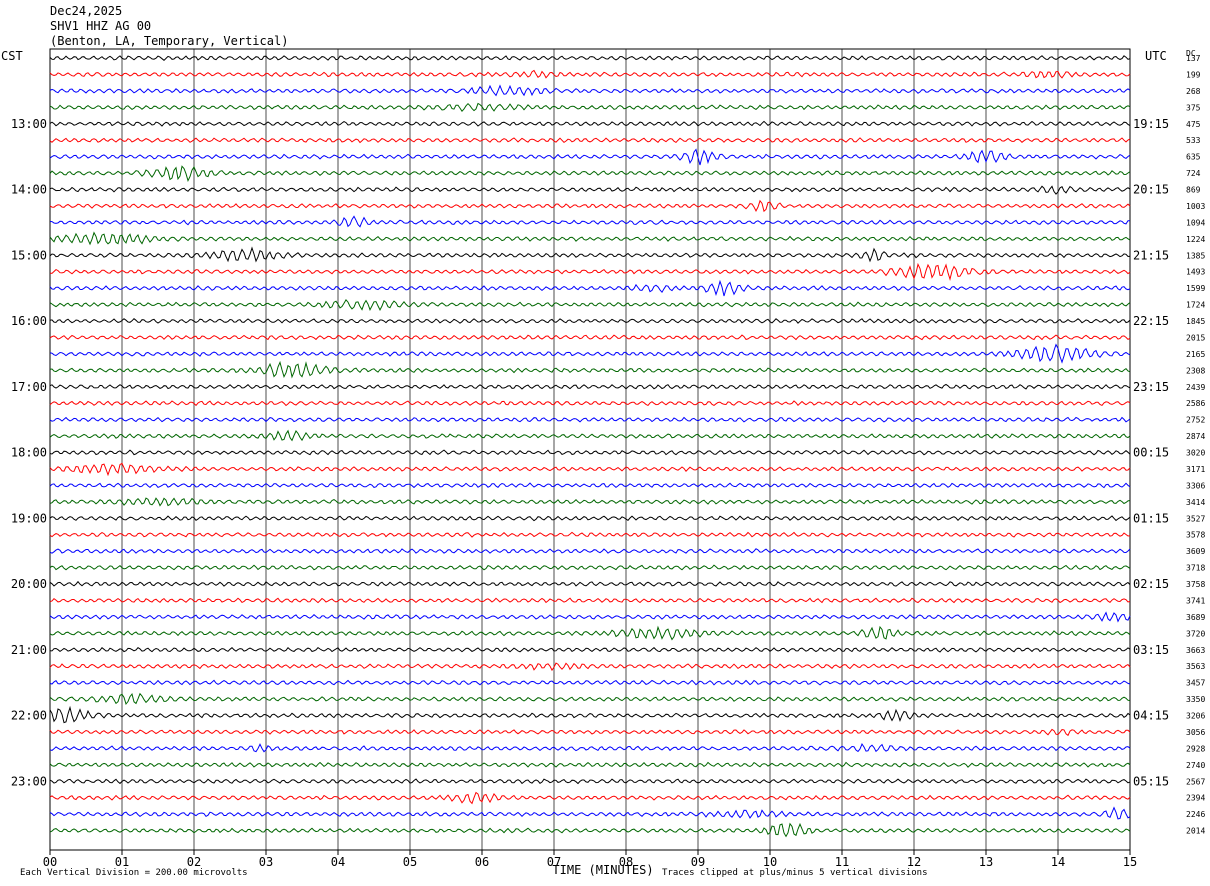 Image resolution: width=1210 pixels, height=886 pixels. I want to click on dc-offset-label: 2928, so click(1195, 748).